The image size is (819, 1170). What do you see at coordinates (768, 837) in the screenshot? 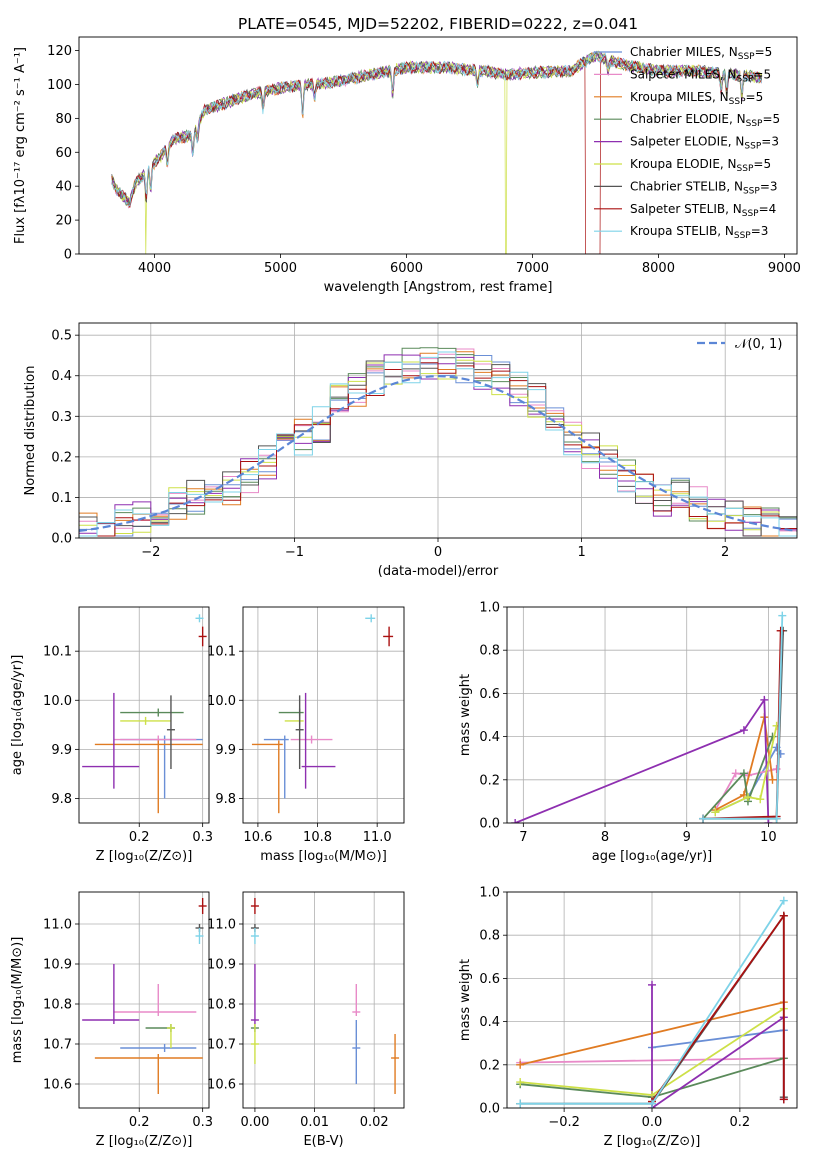
I see `x-tick-label: 10` at bounding box center [768, 837].